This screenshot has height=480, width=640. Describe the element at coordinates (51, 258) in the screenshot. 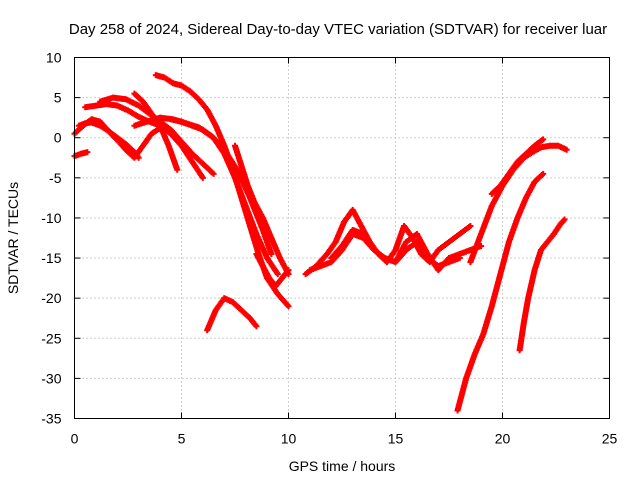

I see `y-tick-label-4: -15` at that location.